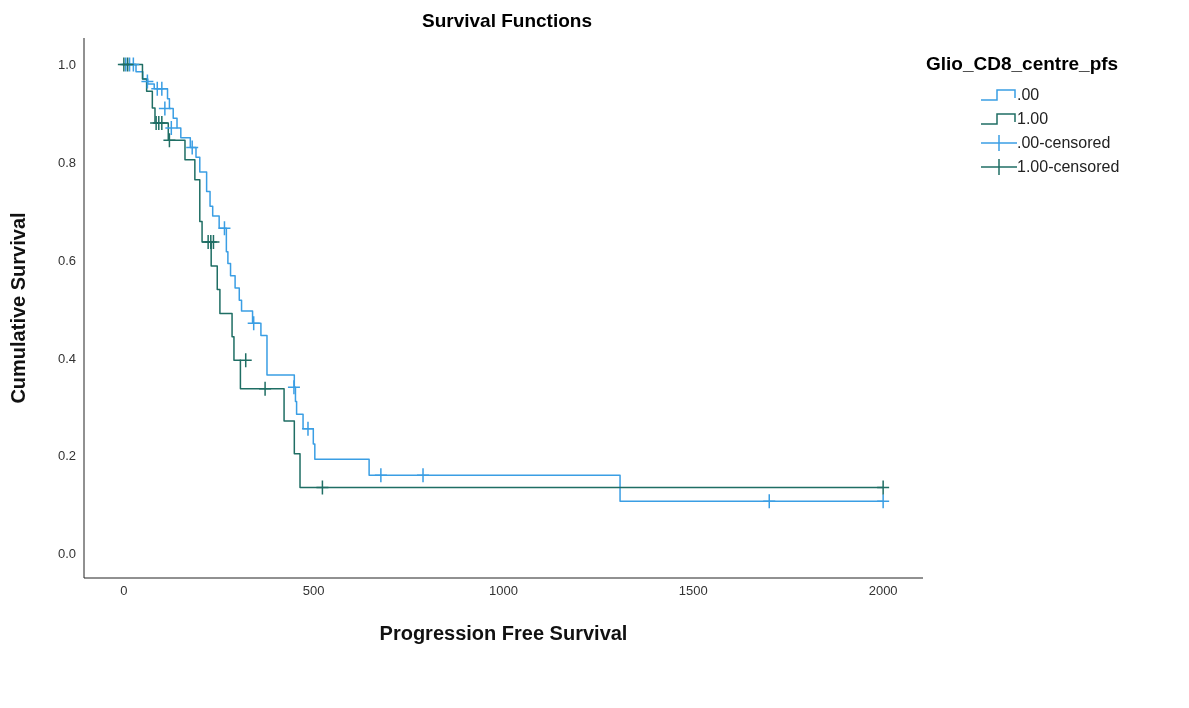 This screenshot has height=708, width=1189. What do you see at coordinates (66, 260) in the screenshot?
I see `y-tick-label: 0.6` at bounding box center [66, 260].